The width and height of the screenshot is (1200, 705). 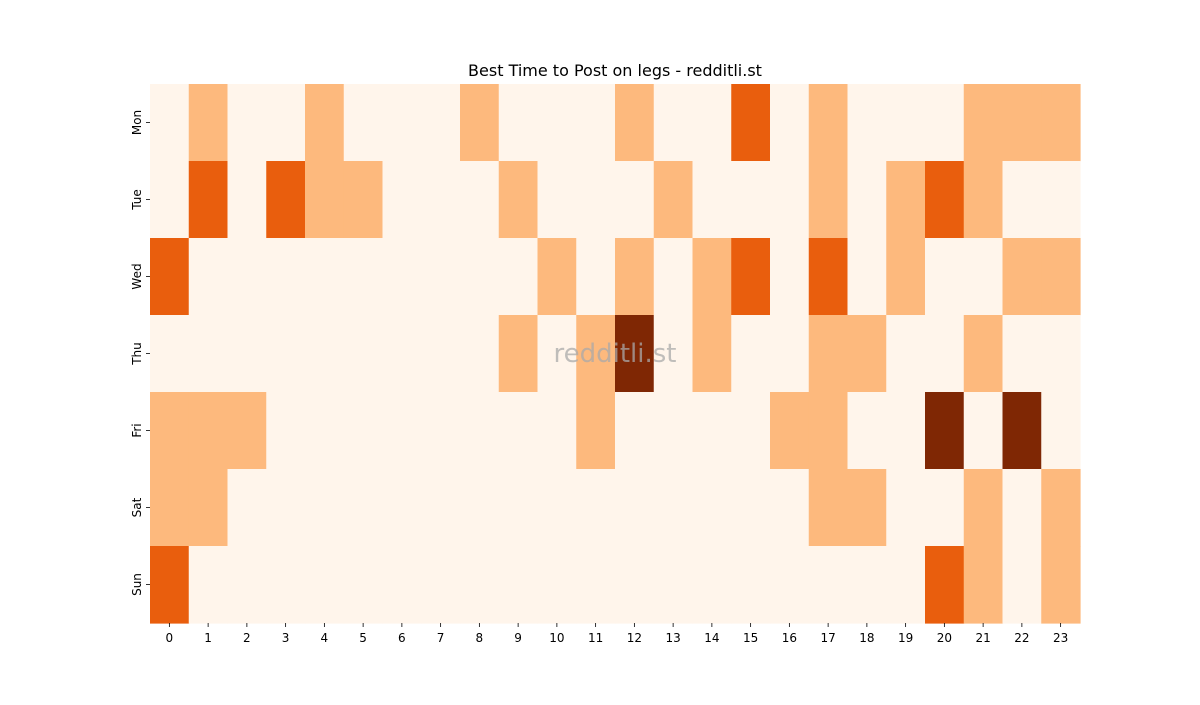 I want to click on x-tick-label: 11, so click(x=595, y=638).